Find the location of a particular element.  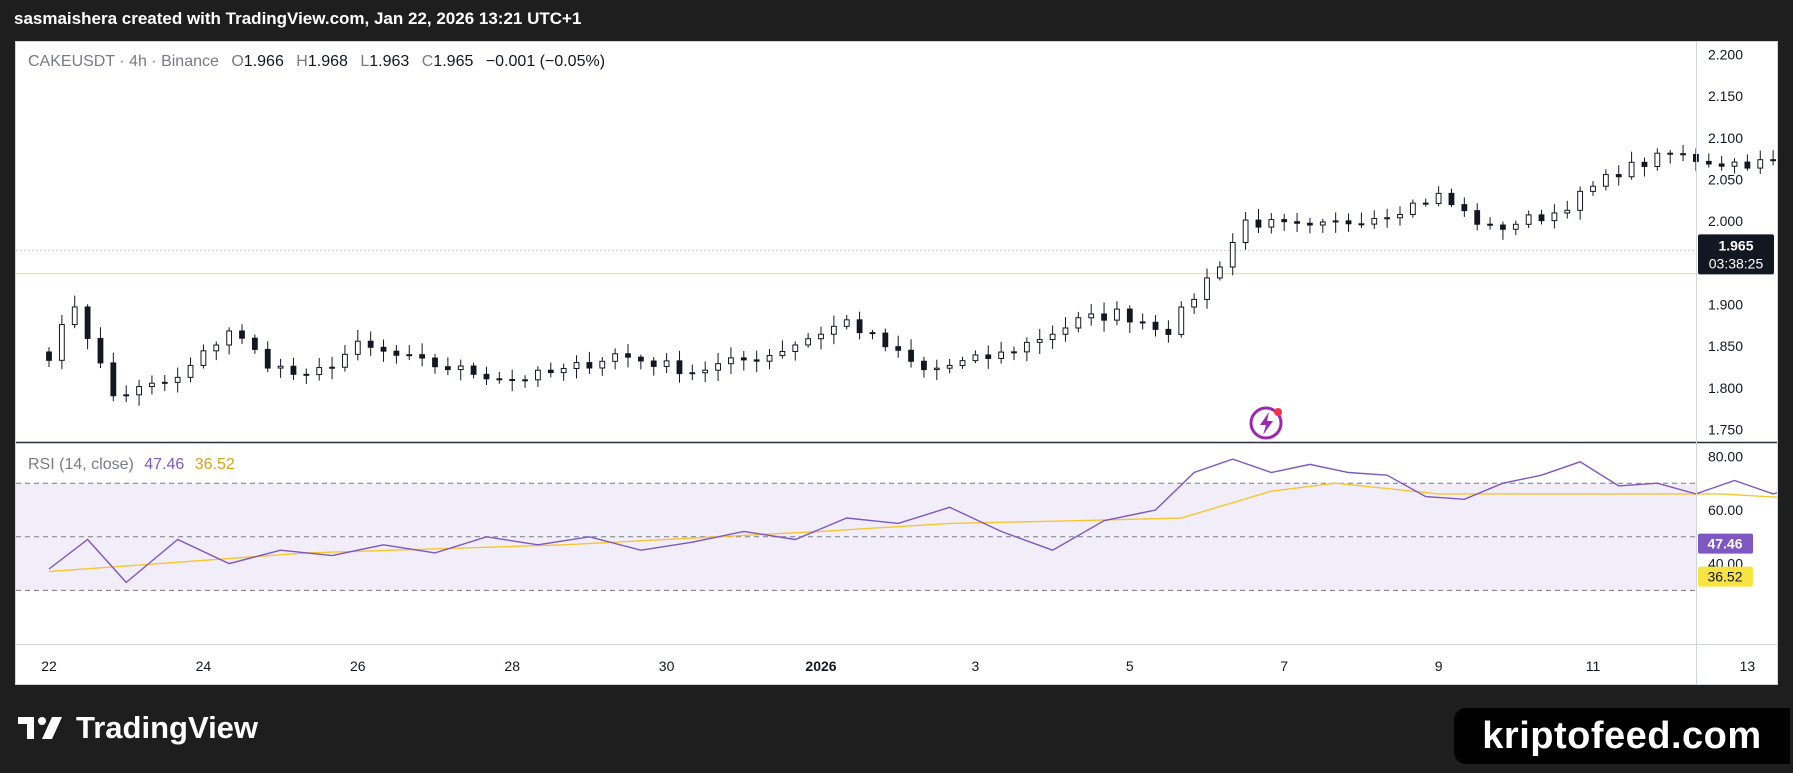

alert-bolt-icon is located at coordinates (1266, 423).